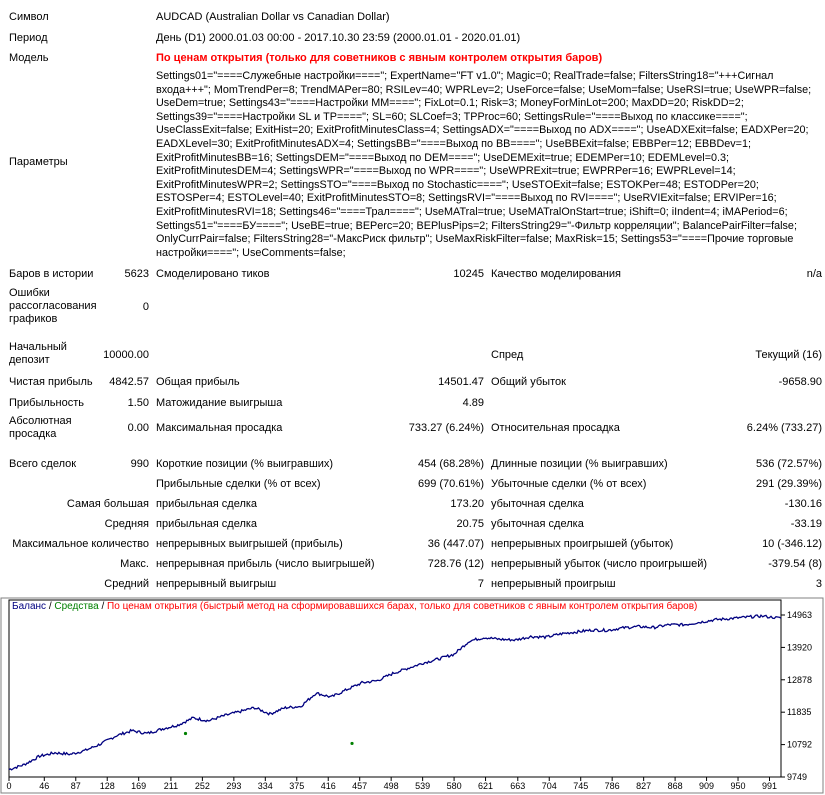 This screenshot has height=795, width=825. I want to click on gross-loss-label: Общий убыток, so click(528, 382).